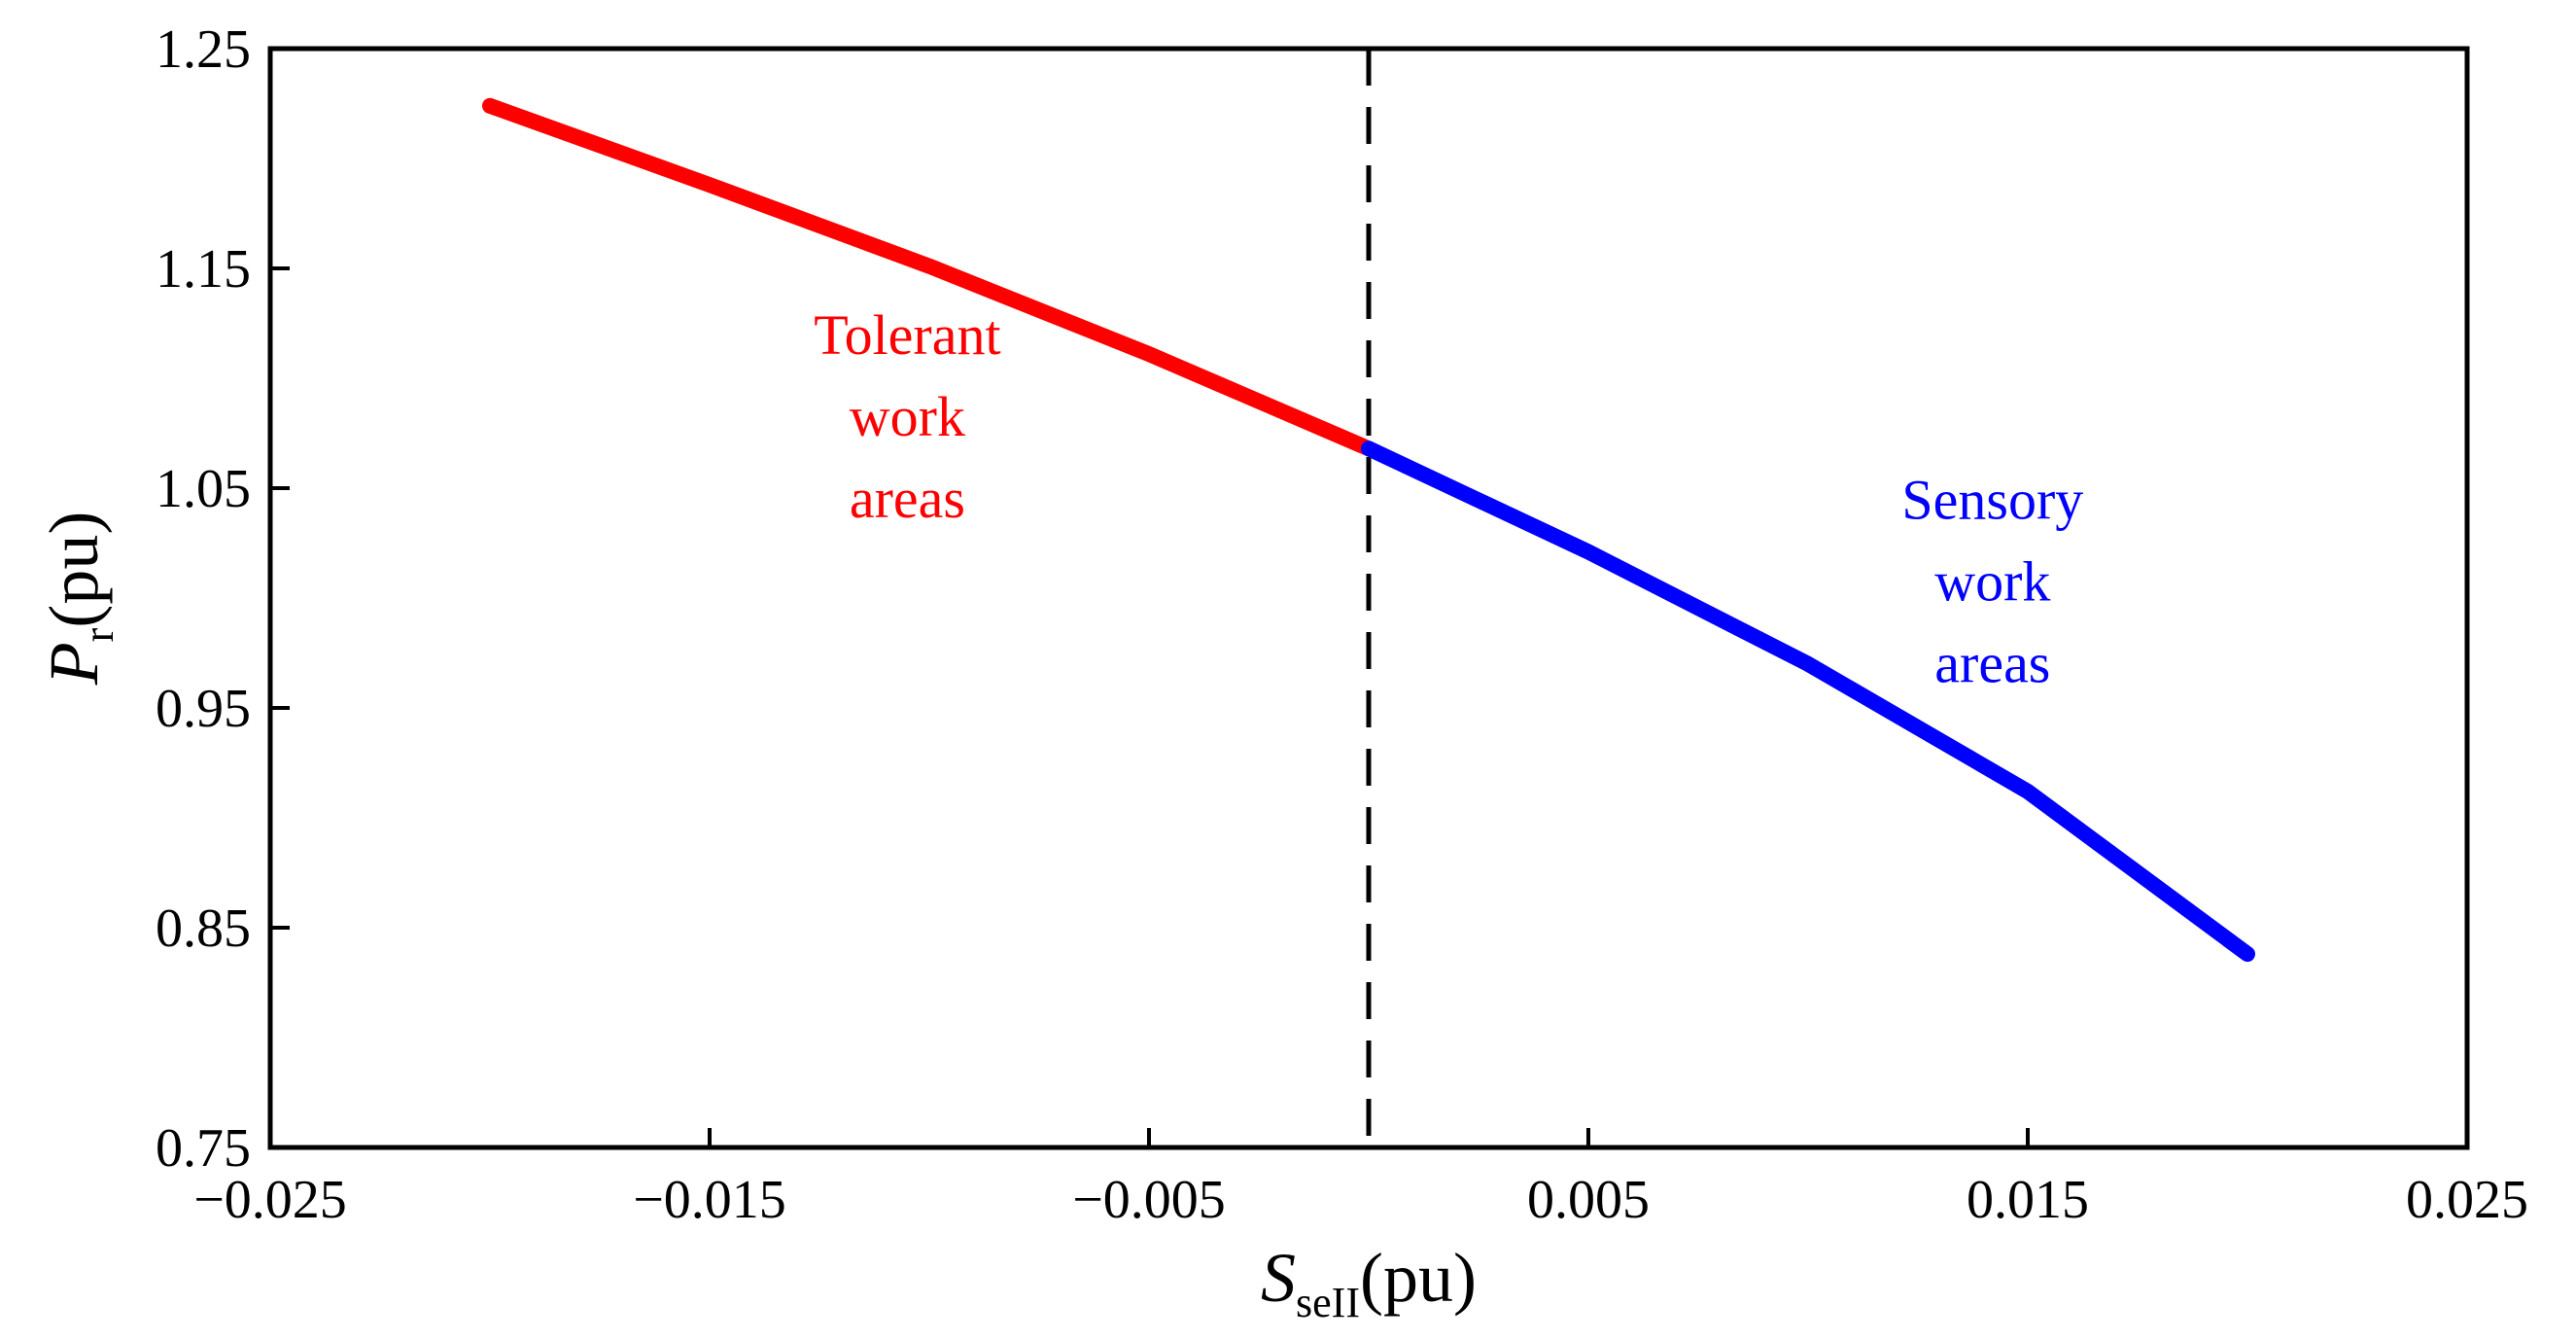 Image resolution: width=2576 pixels, height=1340 pixels. Describe the element at coordinates (204, 269) in the screenshot. I see `y-tick-label: 1.15` at that location.